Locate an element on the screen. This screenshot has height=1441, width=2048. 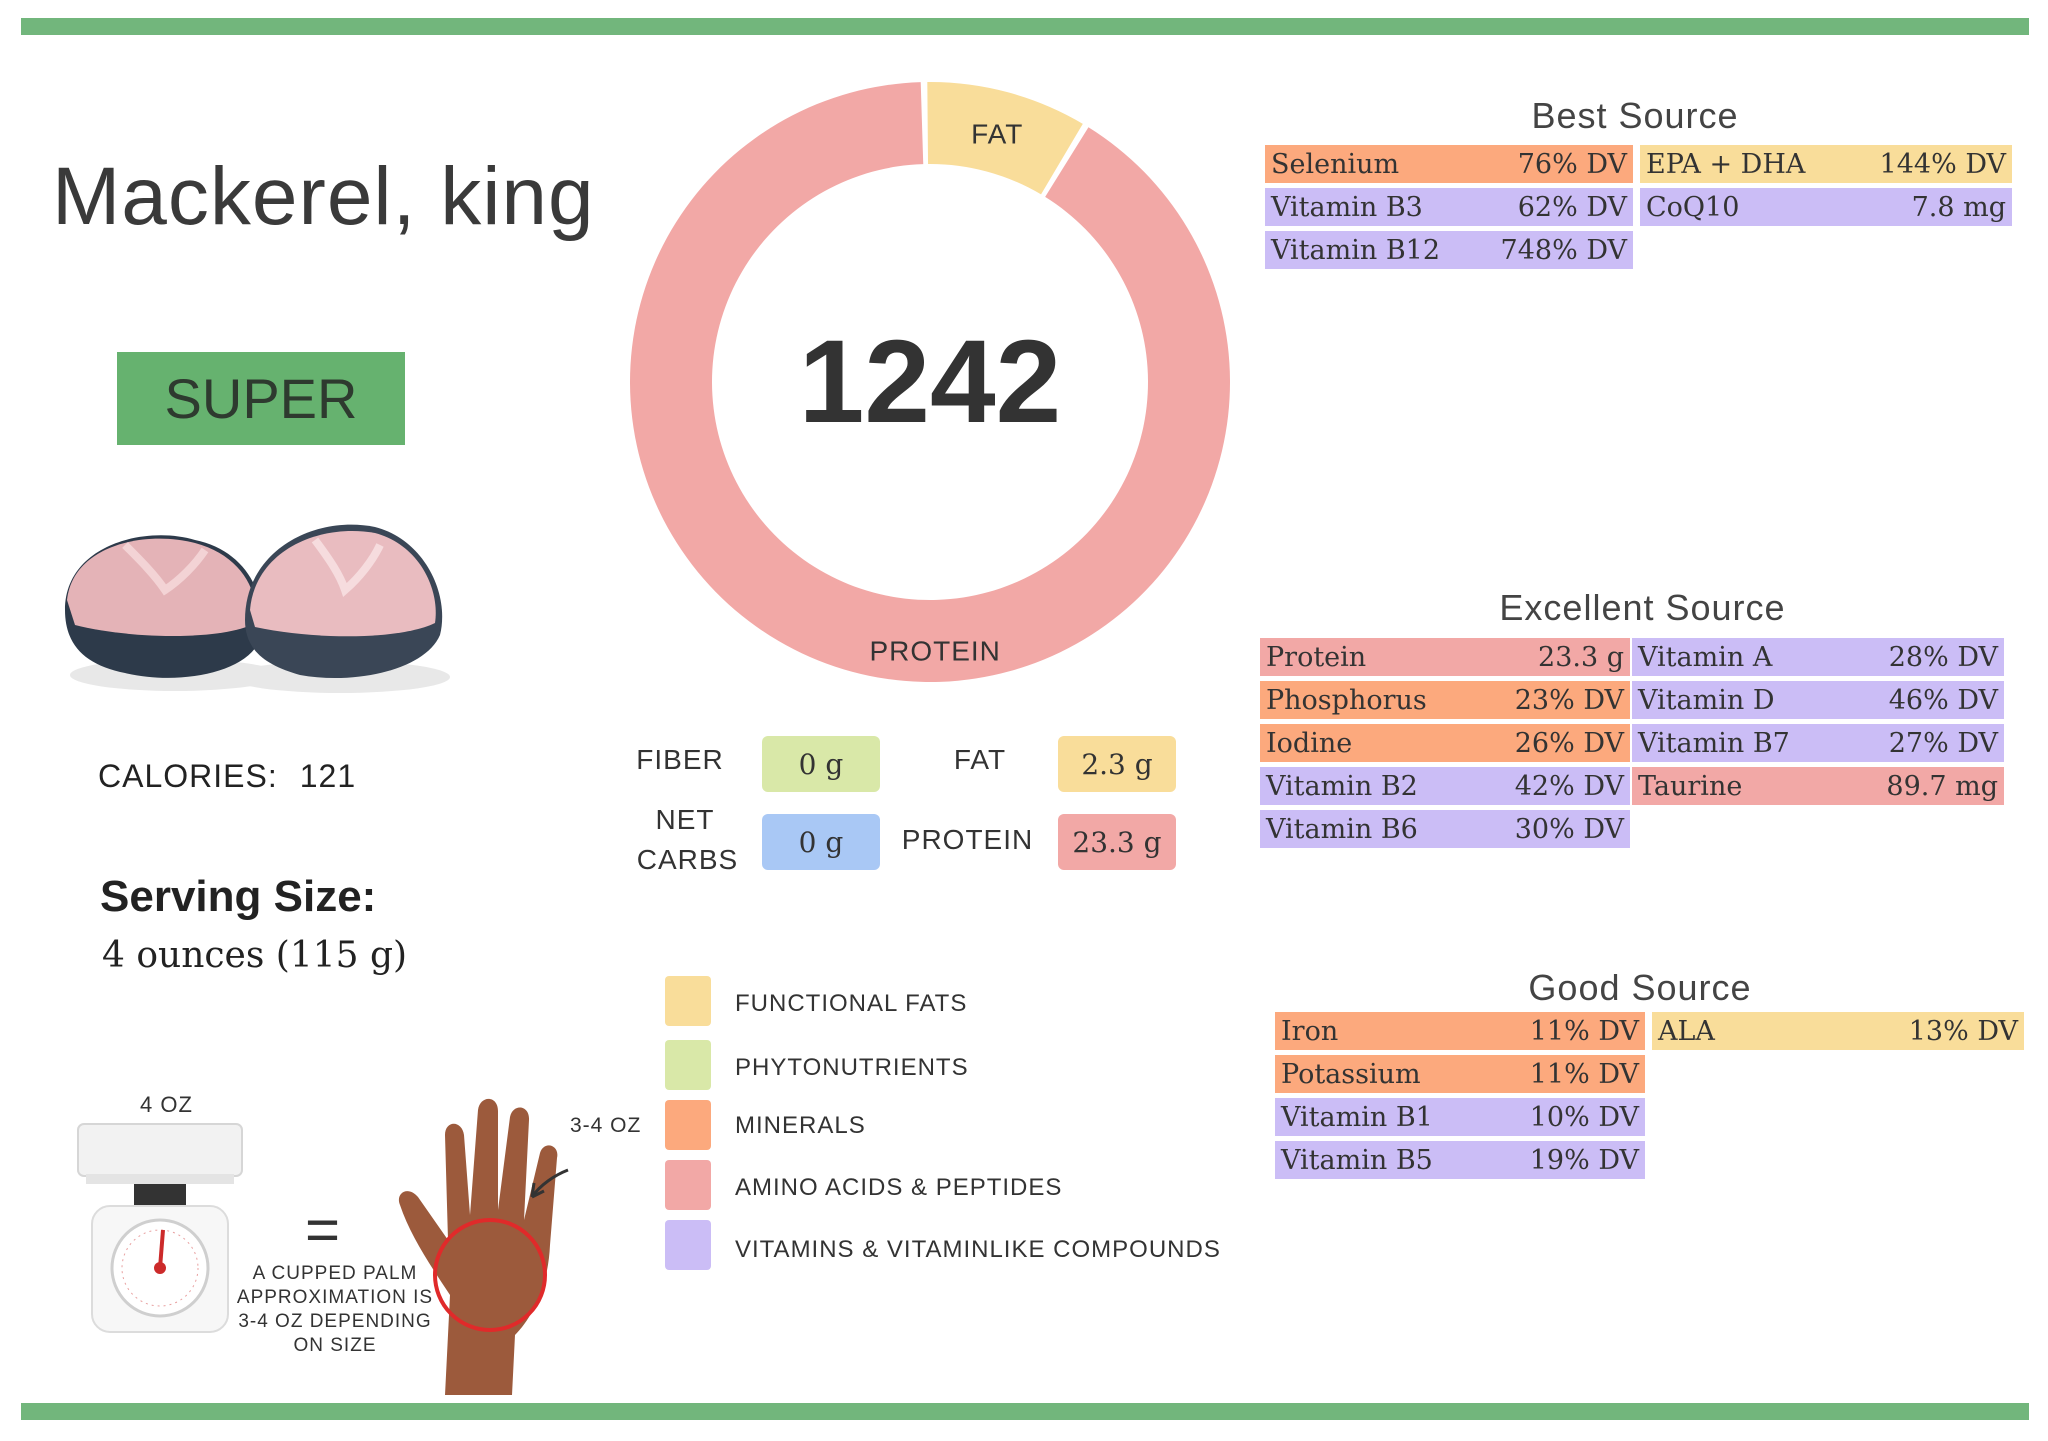
energy-score: 1242 is located at coordinates (930, 382).